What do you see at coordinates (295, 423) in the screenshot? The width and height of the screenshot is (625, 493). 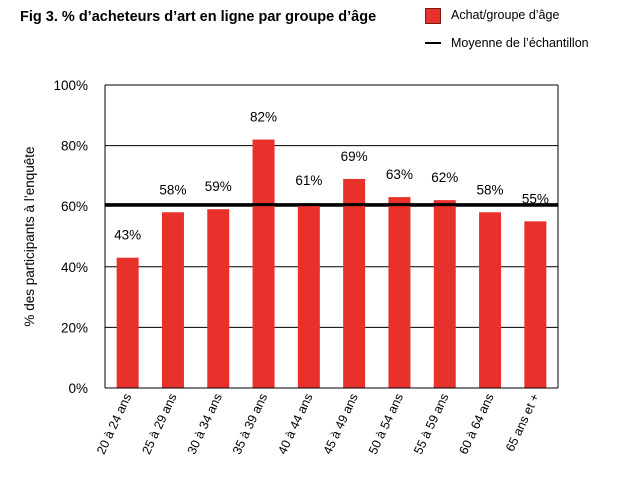 I see `x-tick-label: 40 à 44 ans` at bounding box center [295, 423].